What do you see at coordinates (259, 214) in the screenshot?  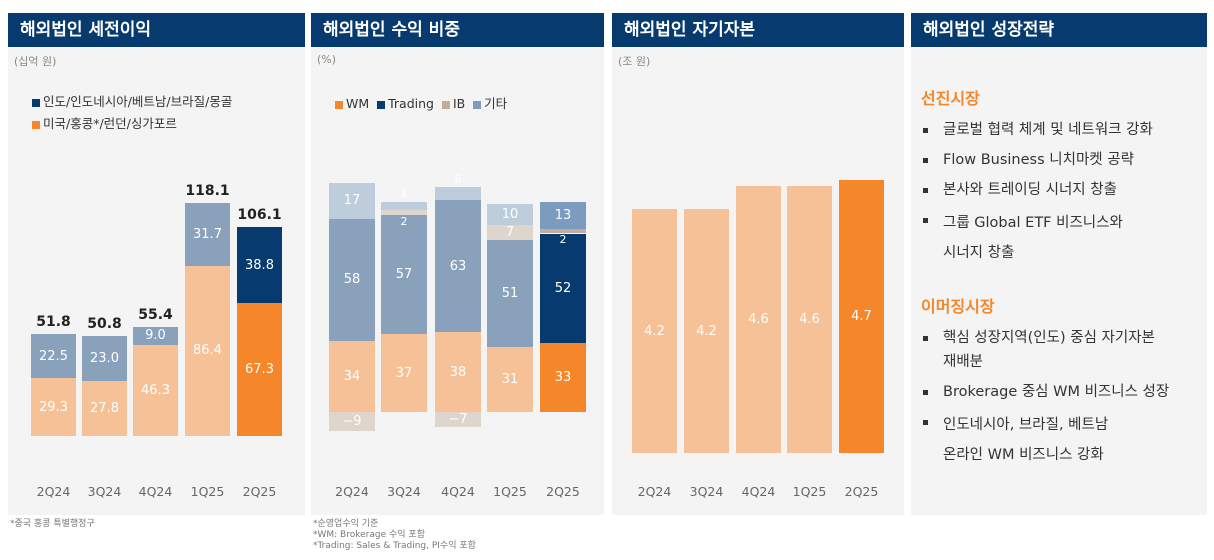 I see `total-label: 106.1` at bounding box center [259, 214].